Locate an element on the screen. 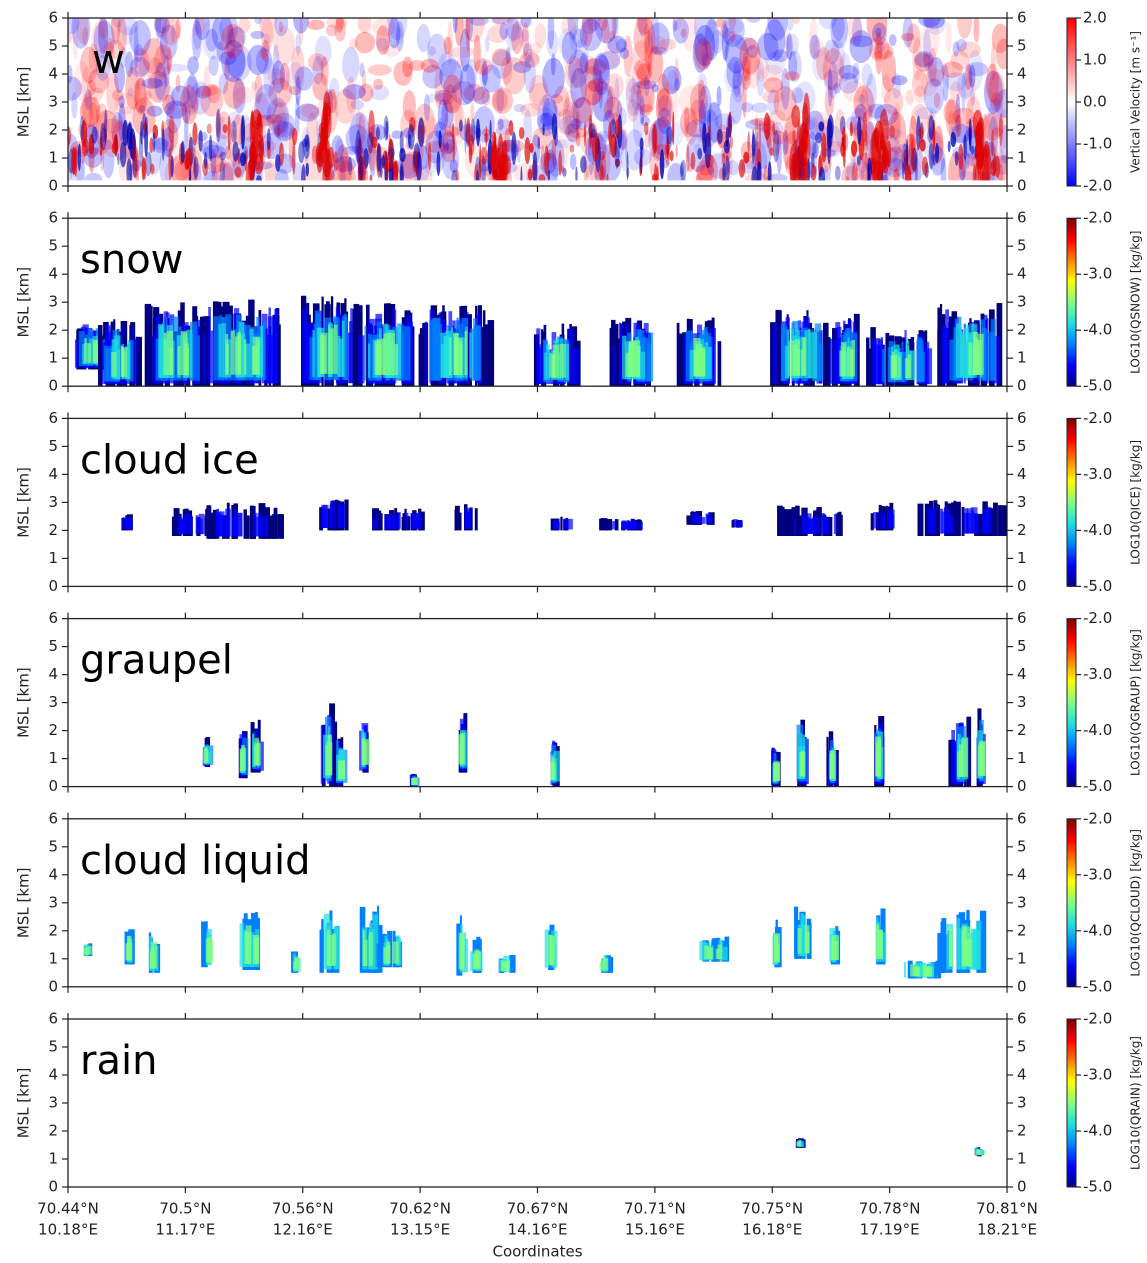  x-tick-label: 18.21°E is located at coordinates (1007, 1230).